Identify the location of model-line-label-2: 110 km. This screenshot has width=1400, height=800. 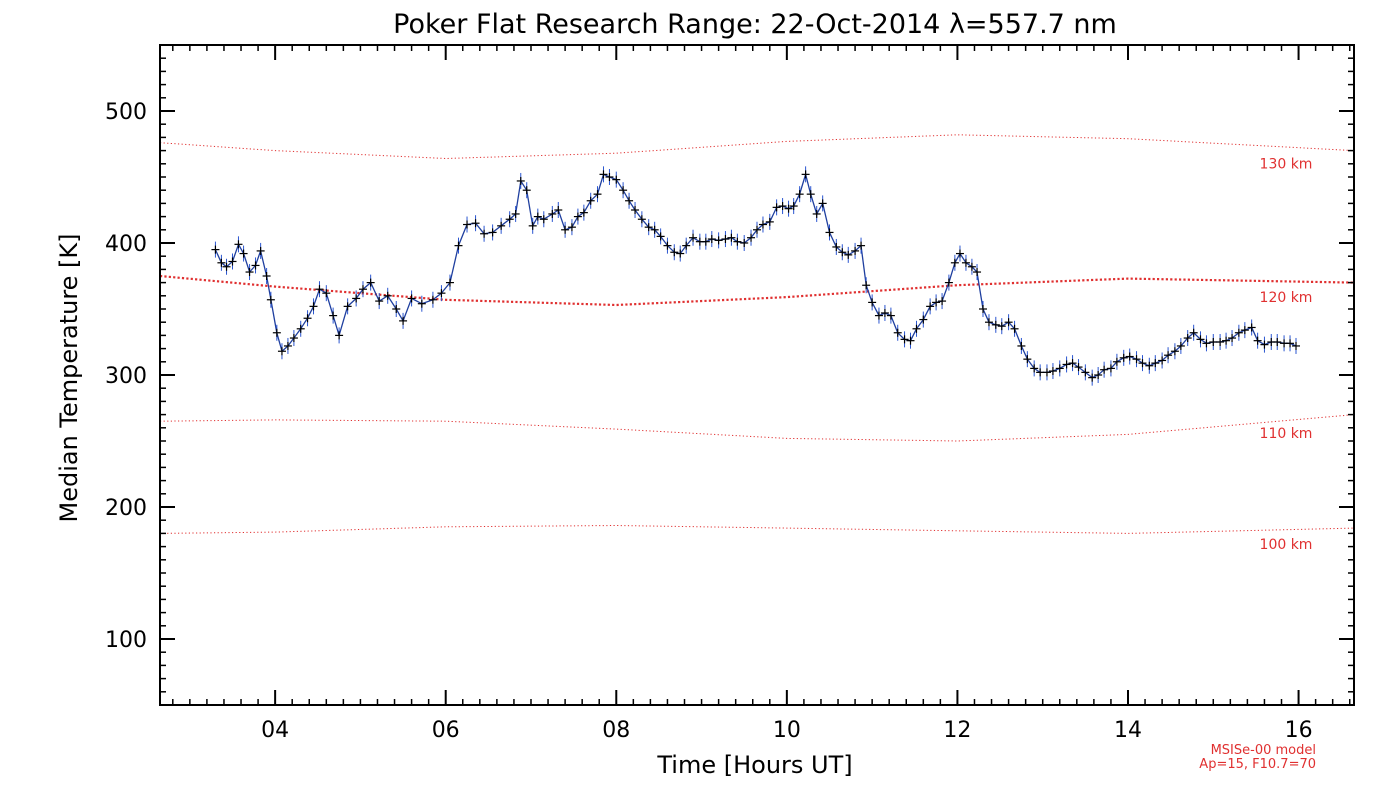
(1286, 434).